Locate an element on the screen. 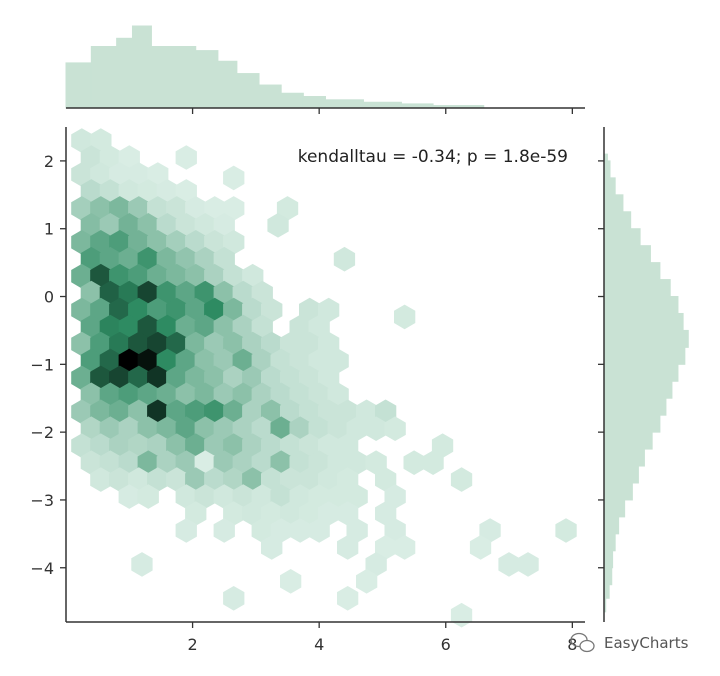  marginal-y-histogram is located at coordinates (646, 383).